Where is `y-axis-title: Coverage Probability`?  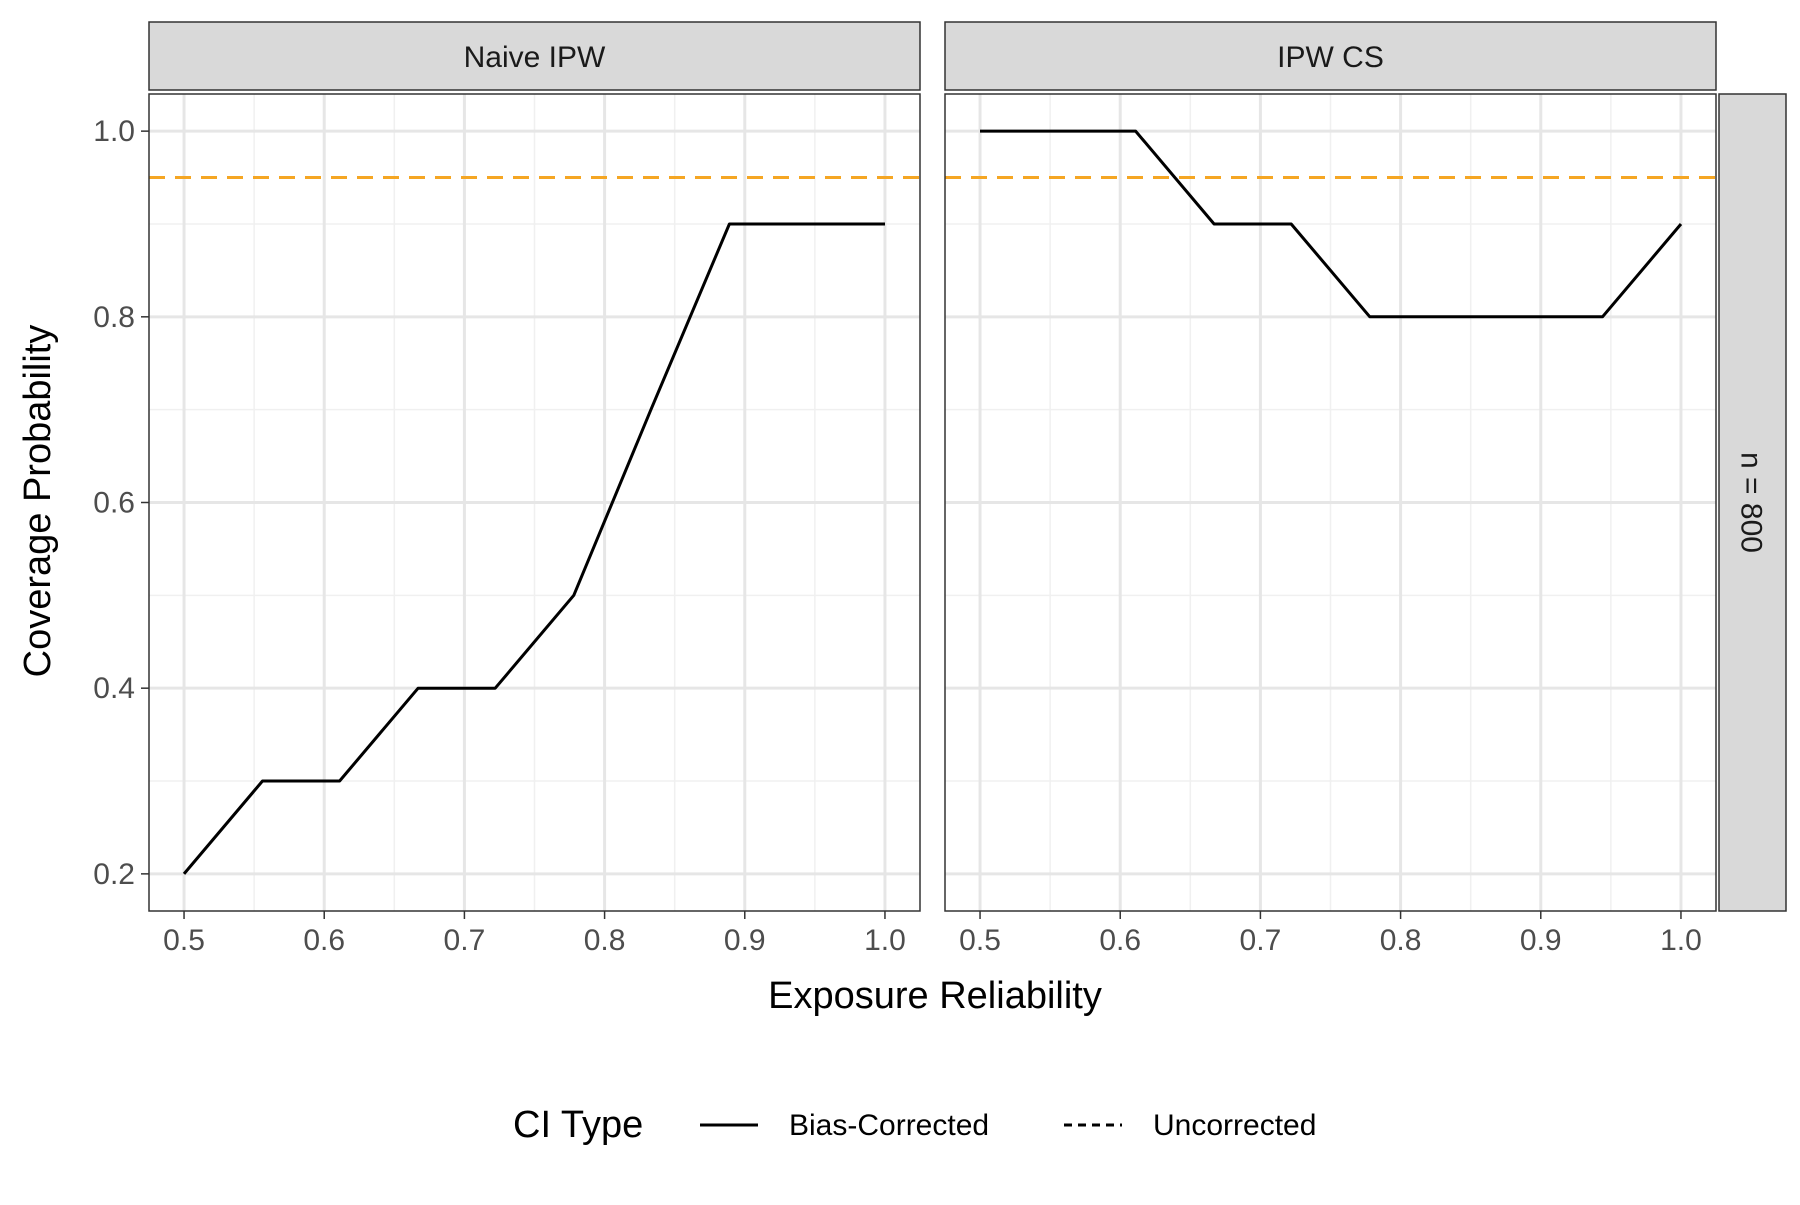 y-axis-title: Coverage Probability is located at coordinates (38, 501).